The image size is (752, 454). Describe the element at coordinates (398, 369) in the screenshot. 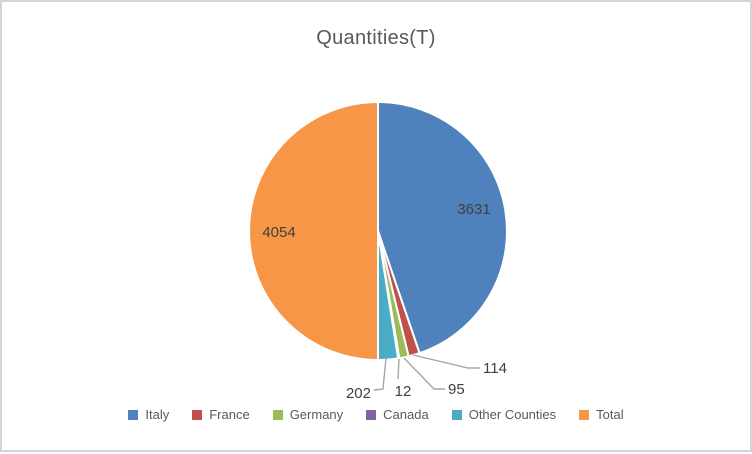

I see `leader-line-canada` at that location.